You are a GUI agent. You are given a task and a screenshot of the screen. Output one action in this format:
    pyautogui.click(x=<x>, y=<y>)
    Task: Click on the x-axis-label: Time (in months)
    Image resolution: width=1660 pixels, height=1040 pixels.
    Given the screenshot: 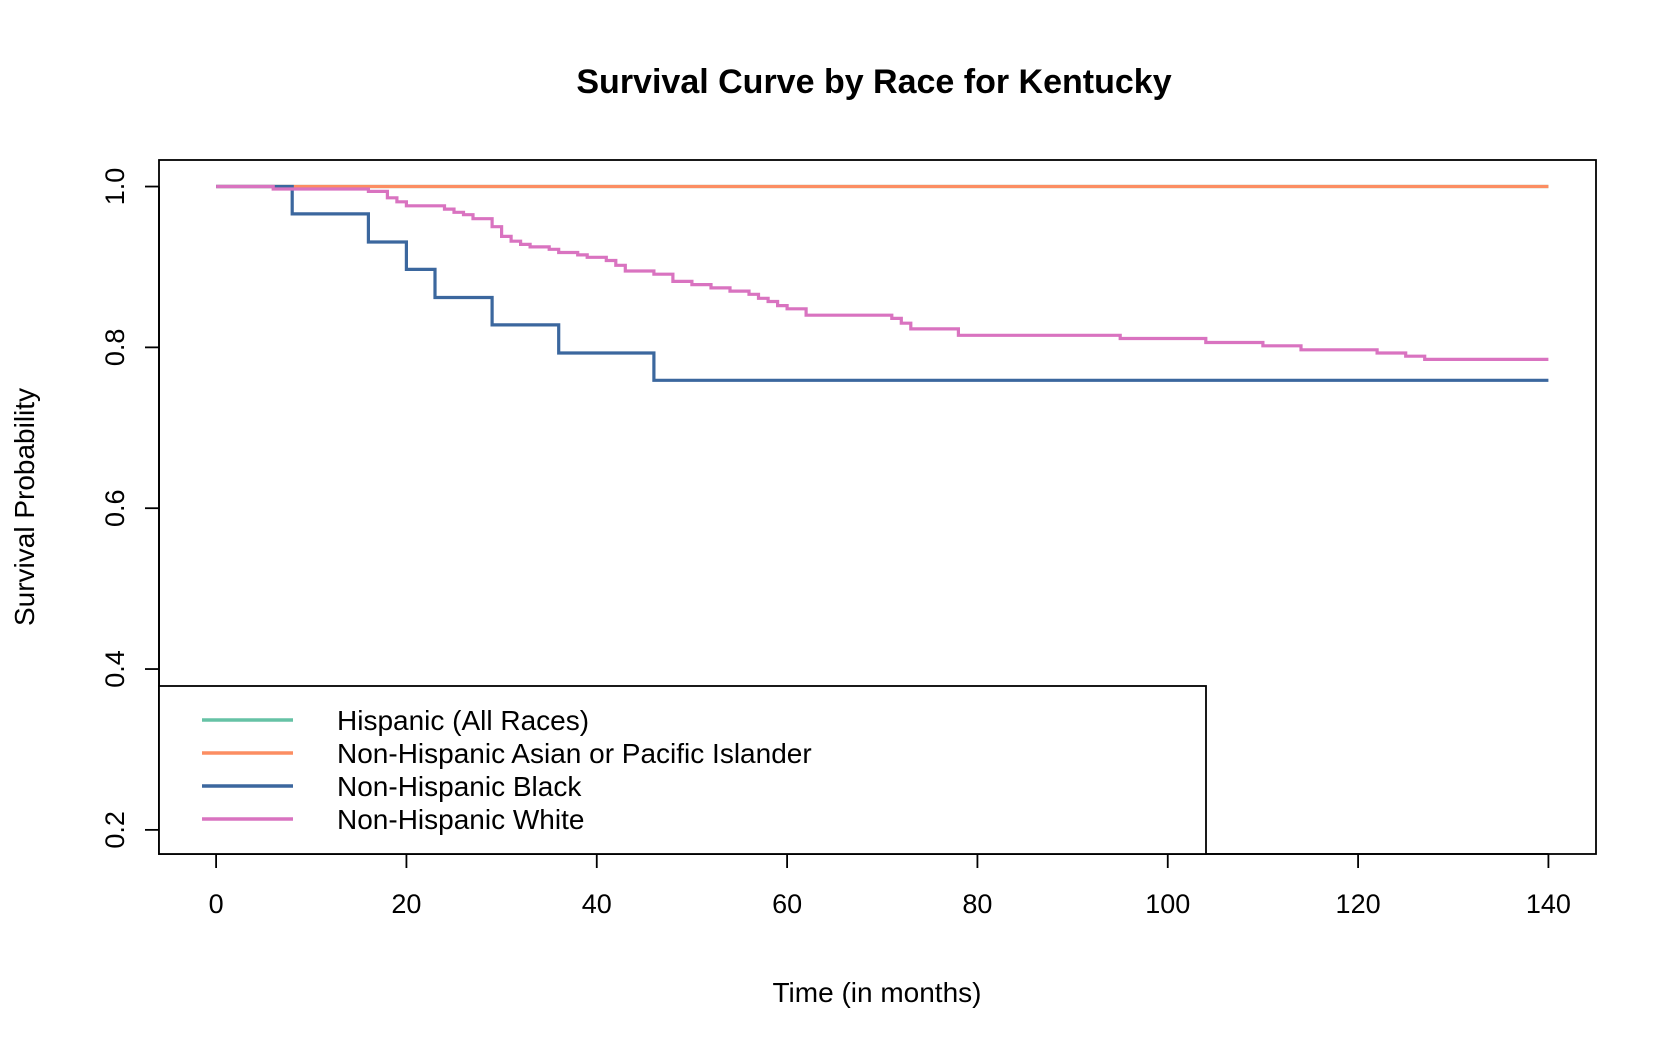 What is the action you would take?
    pyautogui.click(x=876, y=992)
    